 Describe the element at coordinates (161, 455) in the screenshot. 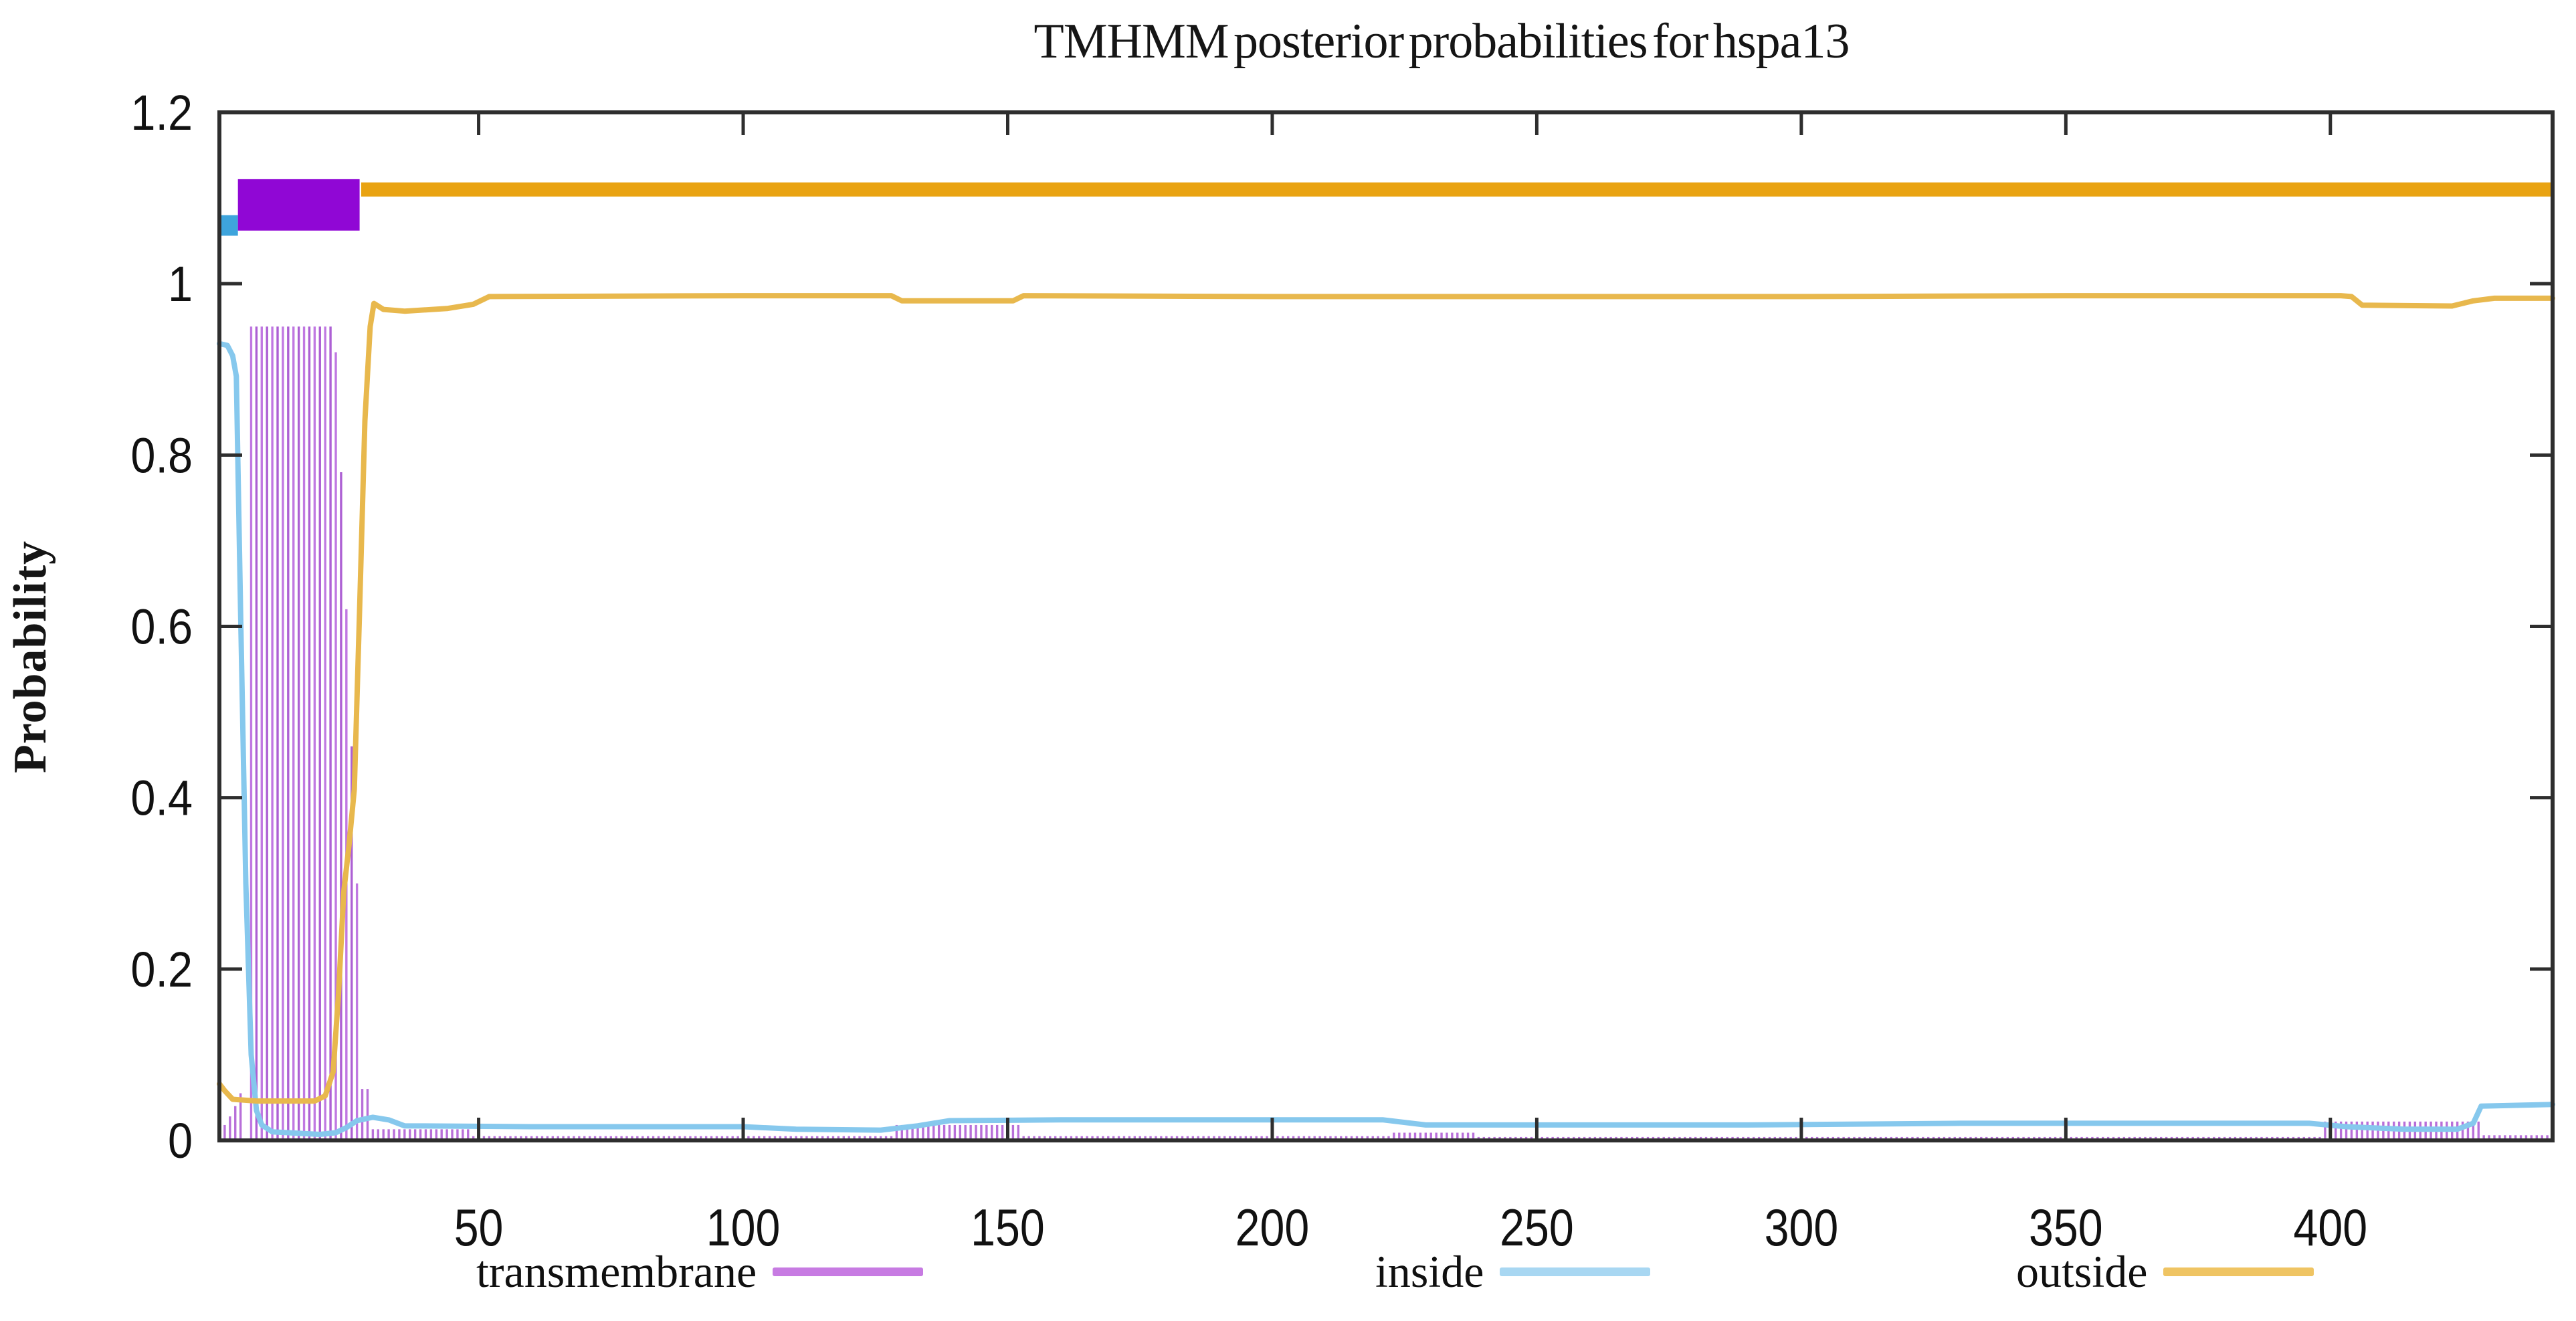

I see `y-tick-label: 0.8` at that location.